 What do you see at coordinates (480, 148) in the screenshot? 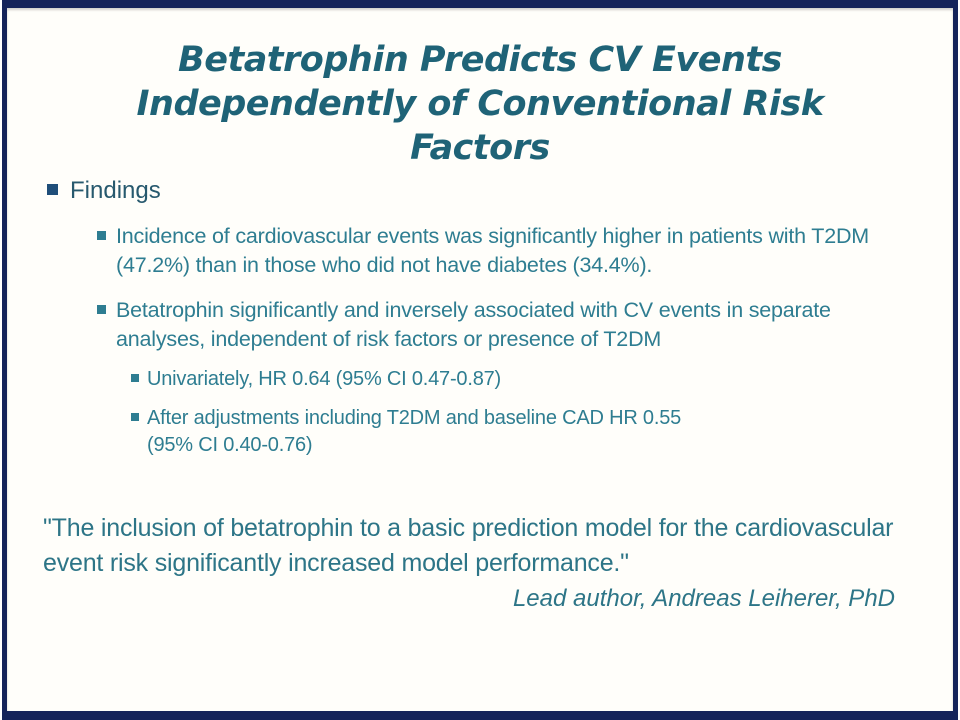
I see `slide-title-line3: Factors` at bounding box center [480, 148].